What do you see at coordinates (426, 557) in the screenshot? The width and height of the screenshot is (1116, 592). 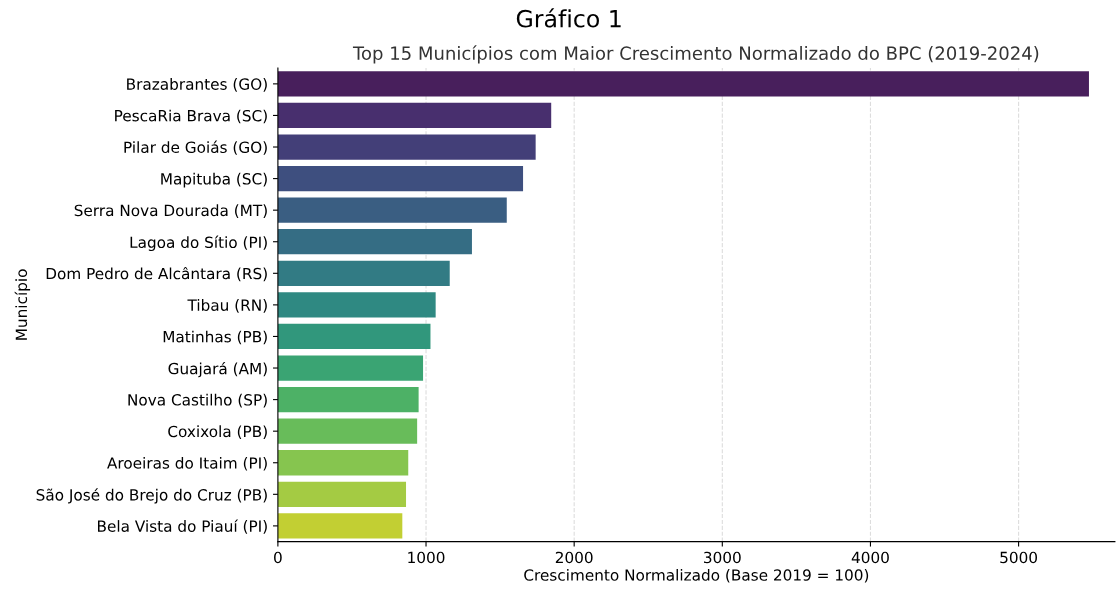 I see `x-tick-label: 1000` at bounding box center [426, 557].